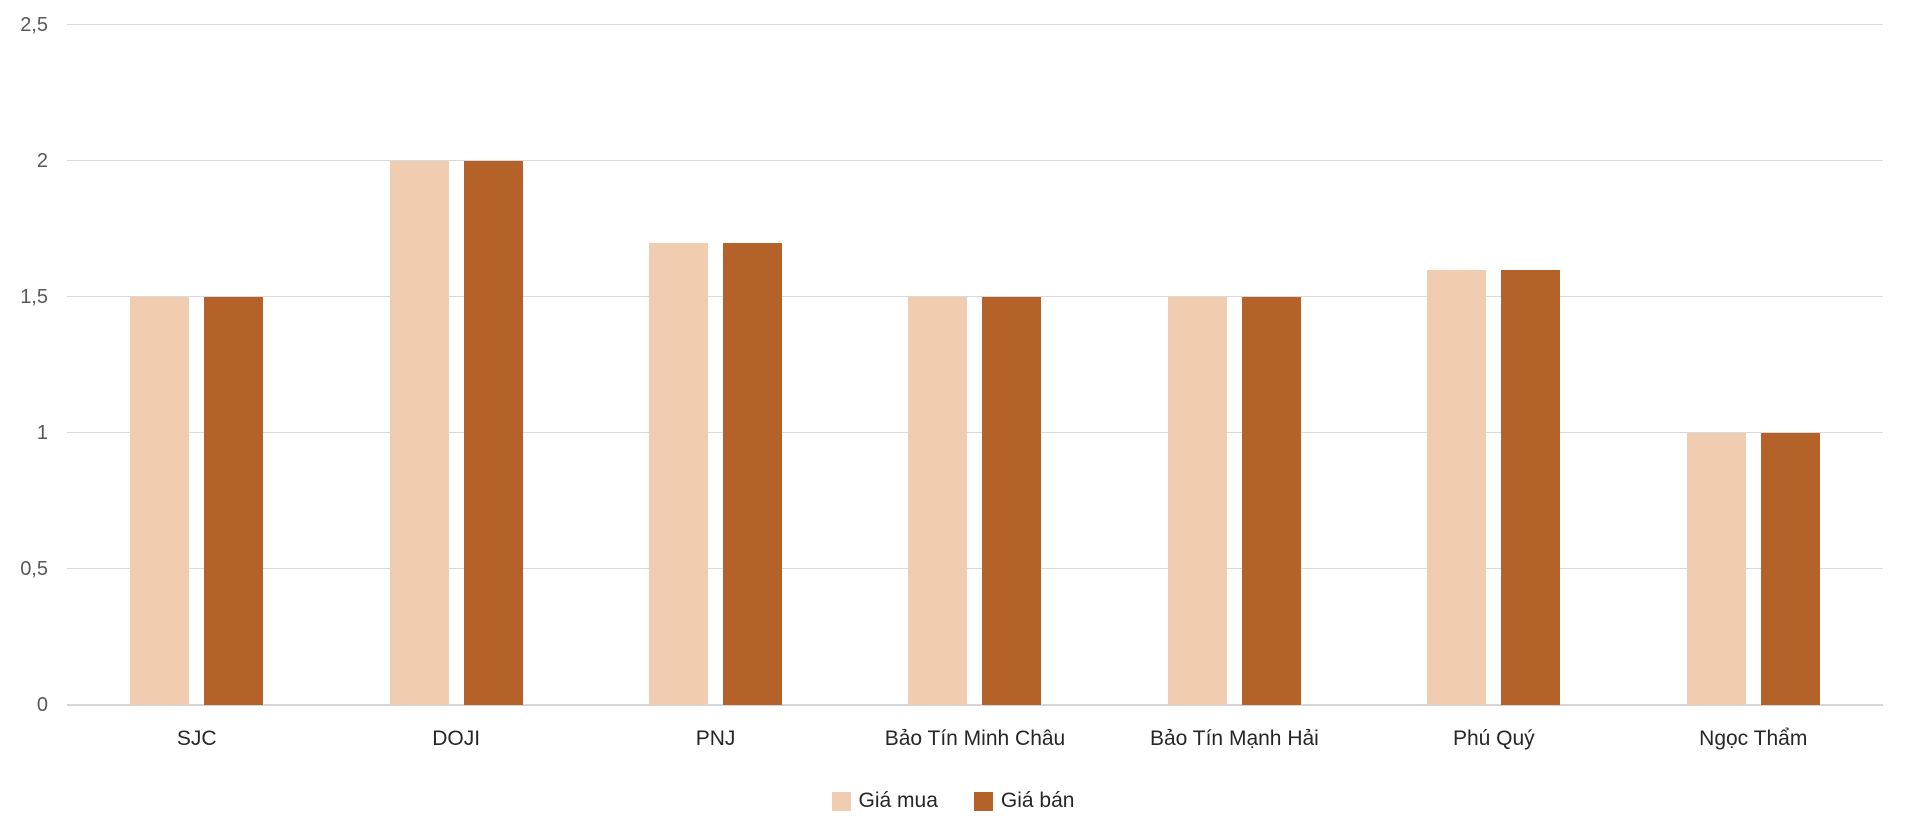  What do you see at coordinates (1493, 365) in the screenshot?
I see `bar-group-phu-quy` at bounding box center [1493, 365].